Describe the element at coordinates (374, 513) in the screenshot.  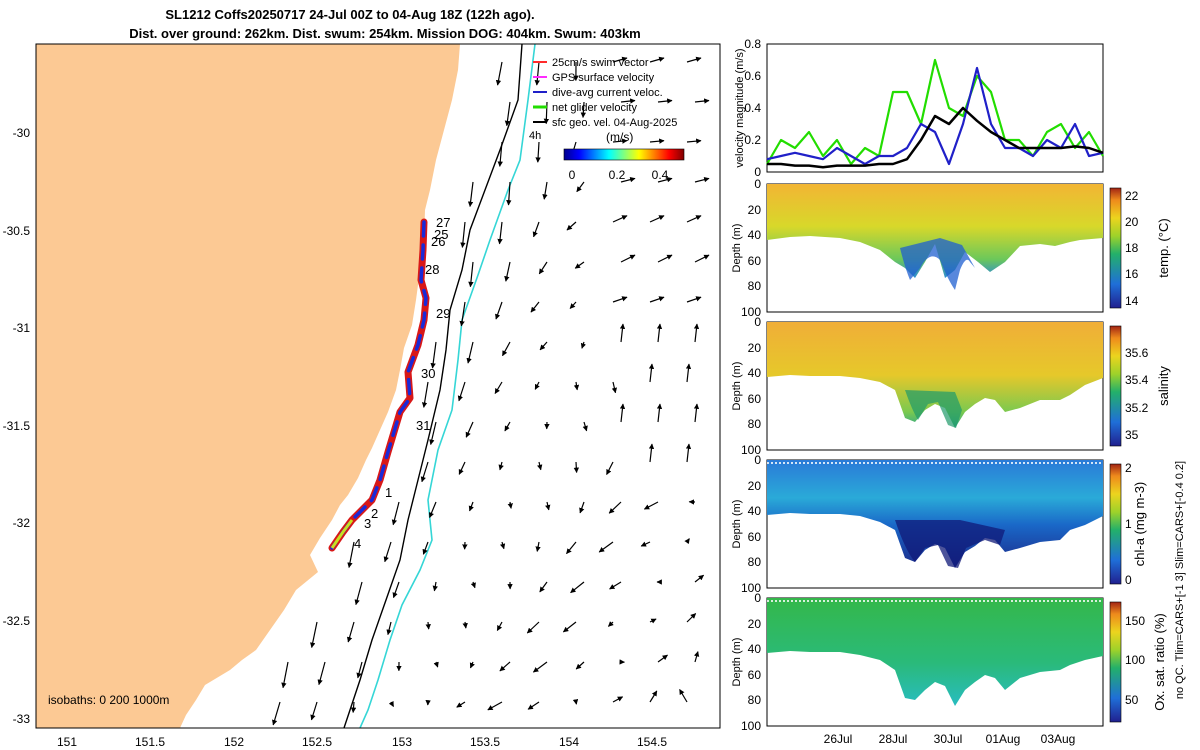
I see `day-label: 2` at that location.